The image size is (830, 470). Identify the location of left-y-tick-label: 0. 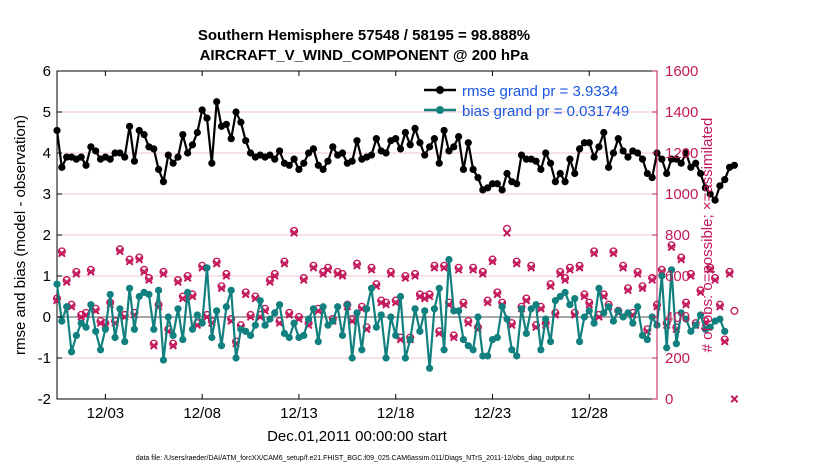
(47, 317).